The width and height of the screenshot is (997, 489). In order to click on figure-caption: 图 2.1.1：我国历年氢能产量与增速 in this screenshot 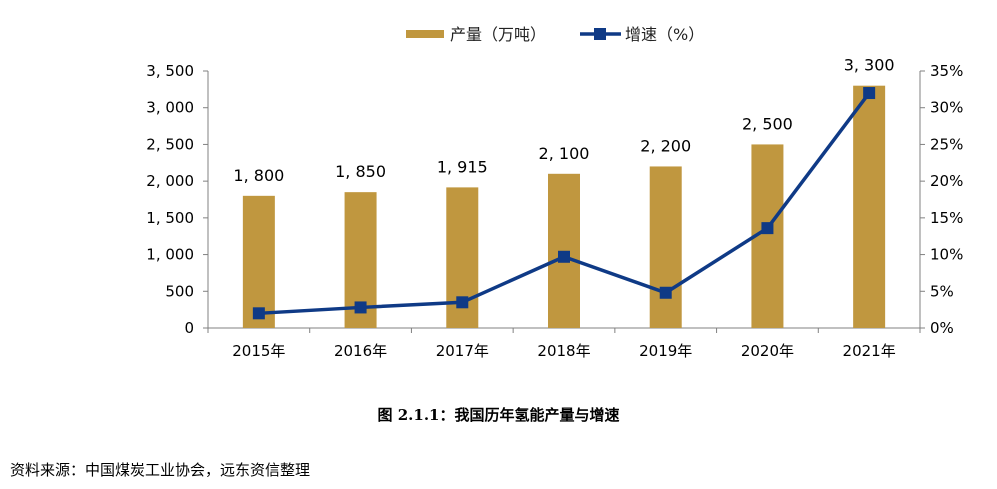, I will do `click(498, 415)`.